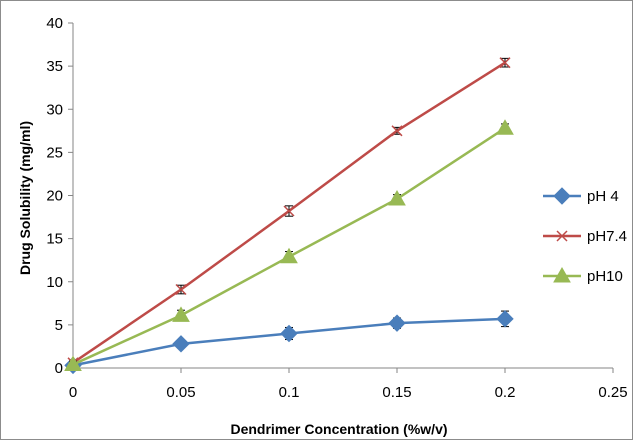 This screenshot has height=442, width=635. What do you see at coordinates (54, 66) in the screenshot?
I see `y-tick-label: 35` at bounding box center [54, 66].